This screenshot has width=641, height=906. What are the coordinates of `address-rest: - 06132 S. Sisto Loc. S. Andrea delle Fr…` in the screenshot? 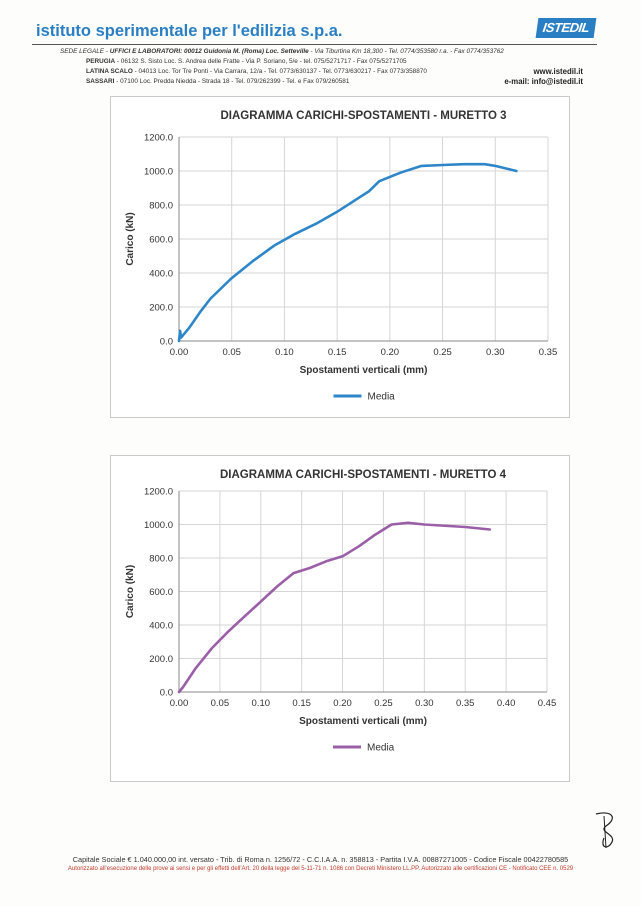 It's located at (261, 61).